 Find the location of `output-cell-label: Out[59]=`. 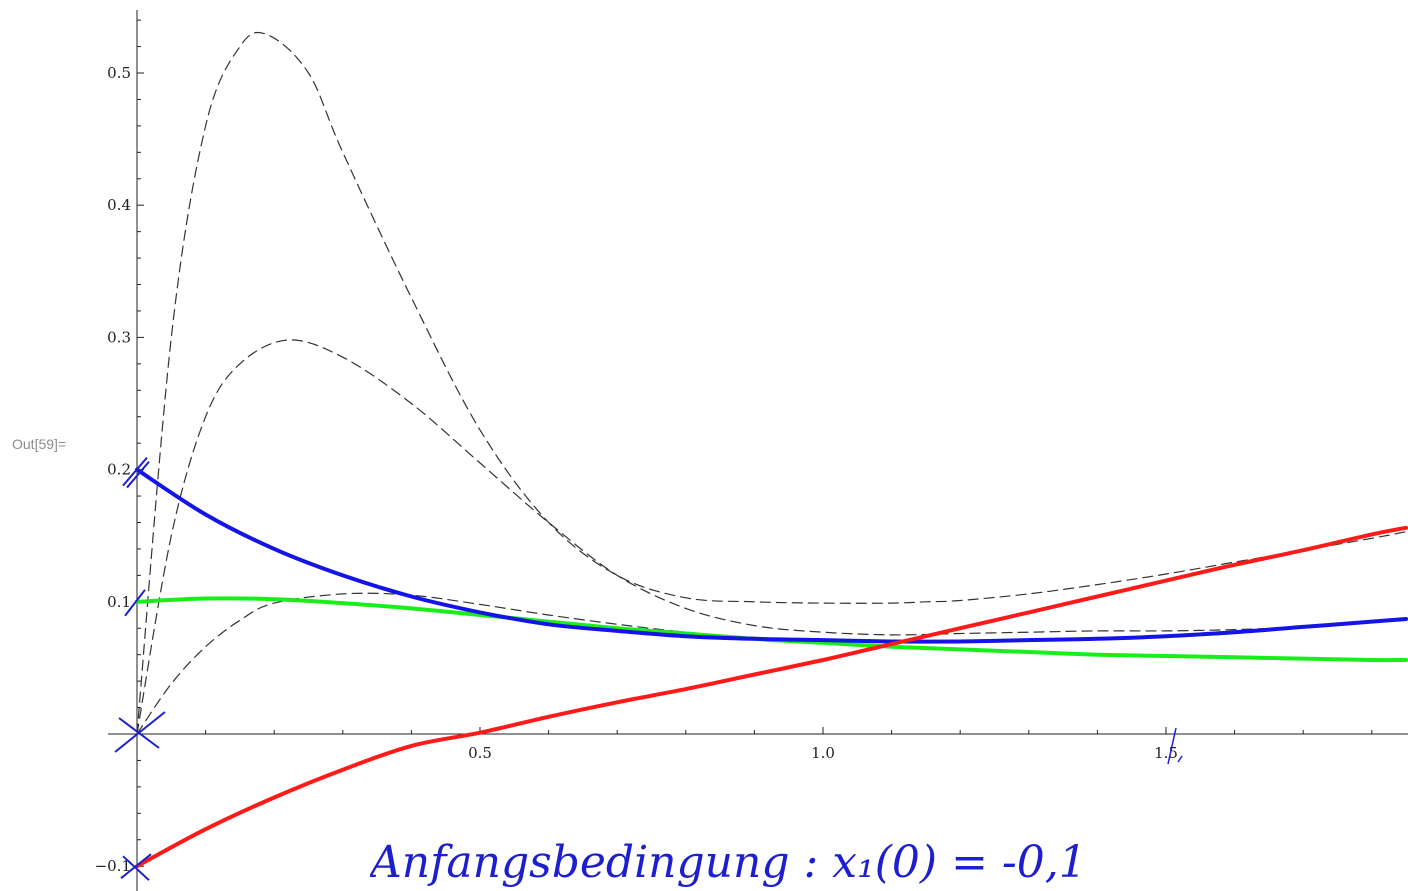

output-cell-label: Out[59]= is located at coordinates (39, 444).